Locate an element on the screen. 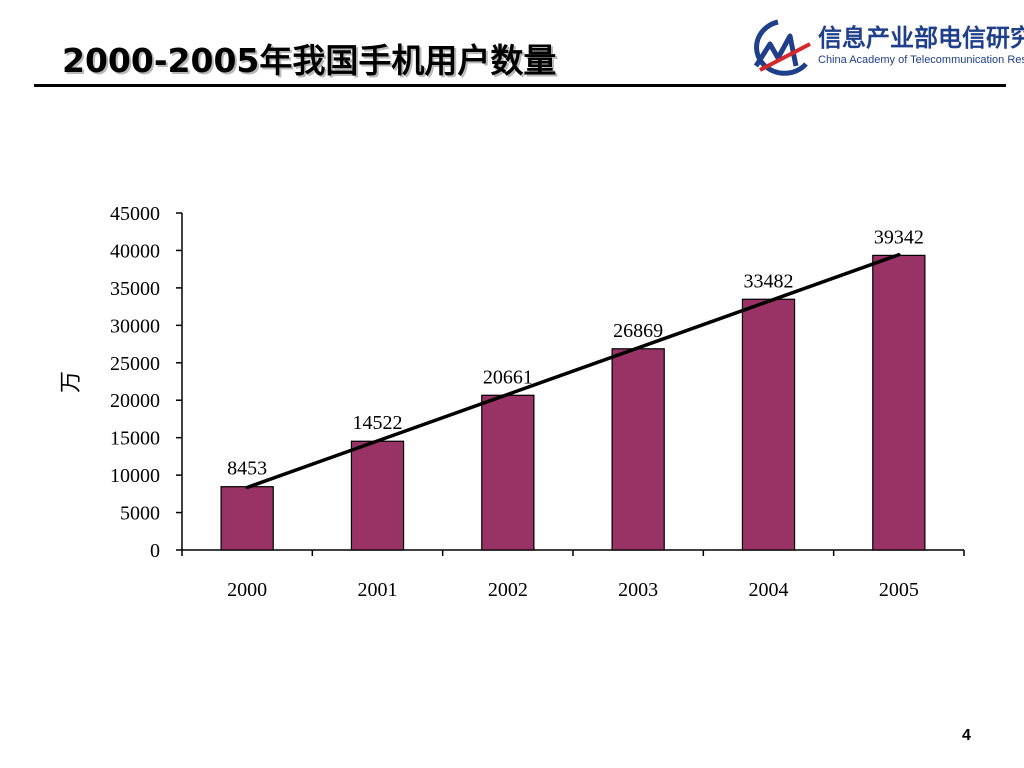 The image size is (1024, 768). bar-2002 is located at coordinates (508, 472).